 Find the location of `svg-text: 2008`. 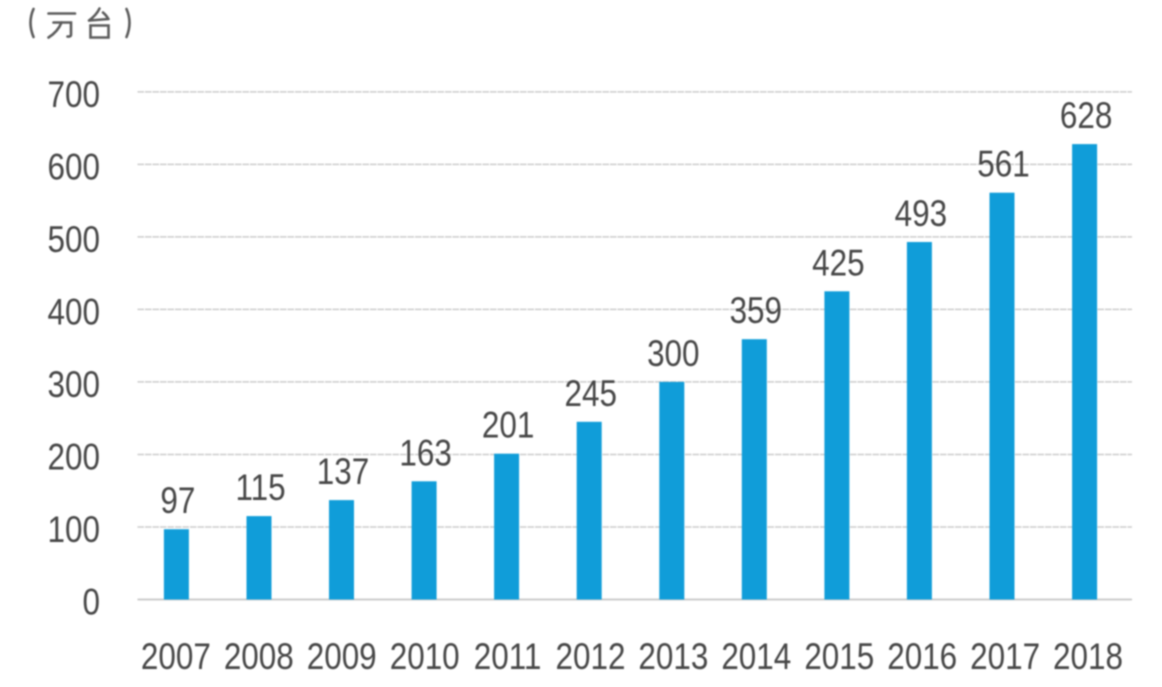

svg-text: 2008 is located at coordinates (259, 657).